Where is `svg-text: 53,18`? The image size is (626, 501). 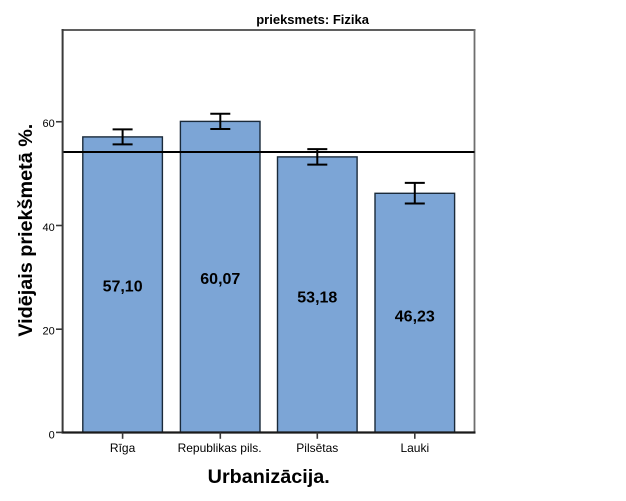 svg-text: 53,18 is located at coordinates (317, 298).